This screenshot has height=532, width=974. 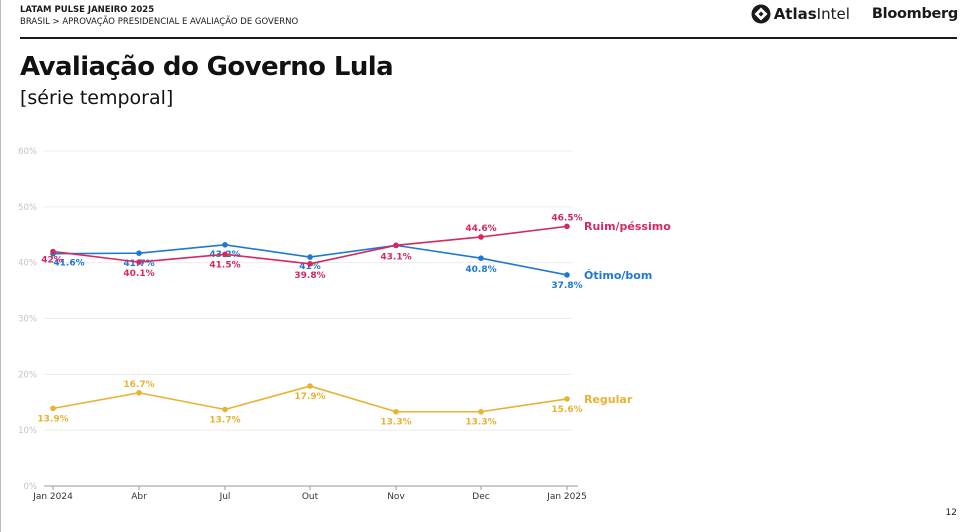 I want to click on atlasintel-logo: AtlasIntel, so click(x=800, y=14).